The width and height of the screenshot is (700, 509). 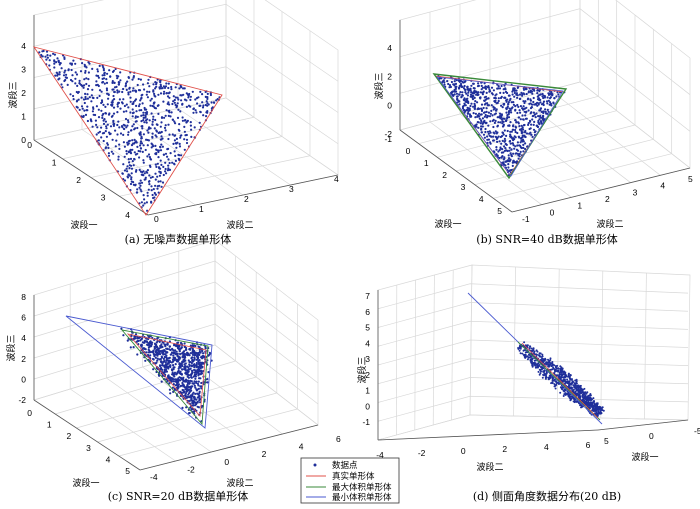 What do you see at coordinates (367, 375) in the screenshot?
I see `tick-z: 2` at bounding box center [367, 375].